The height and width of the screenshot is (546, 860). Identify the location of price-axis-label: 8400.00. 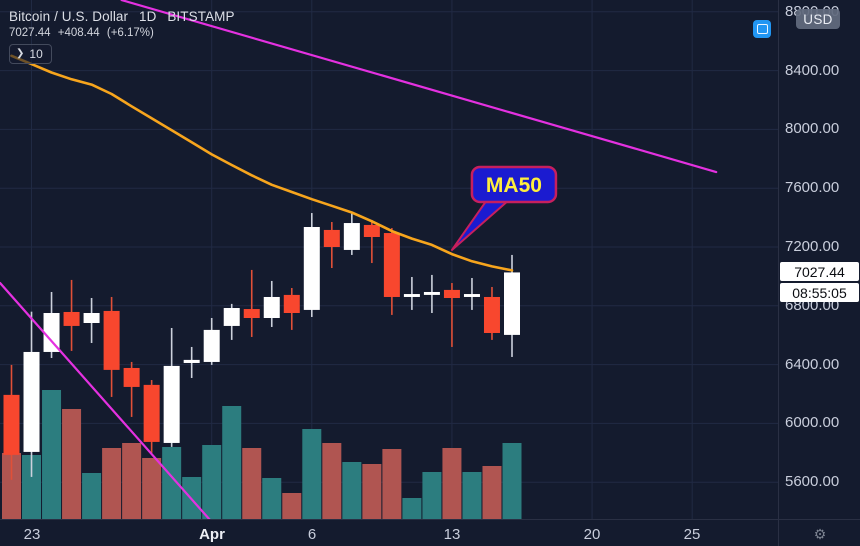
(812, 70).